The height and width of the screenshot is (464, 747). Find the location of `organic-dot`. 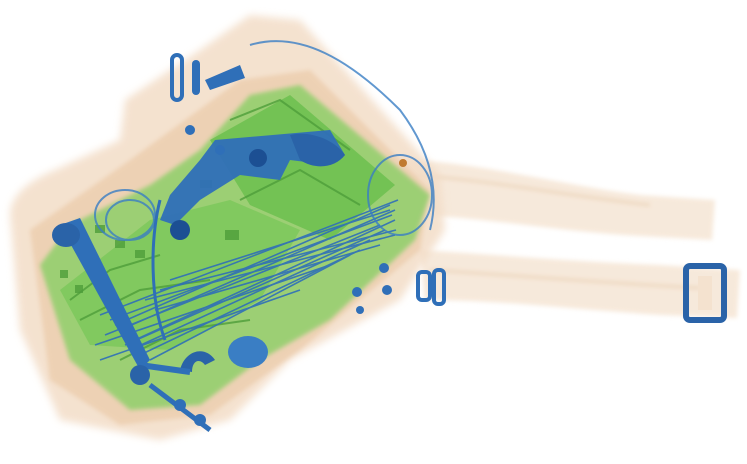

organic-dot is located at coordinates (403, 163).